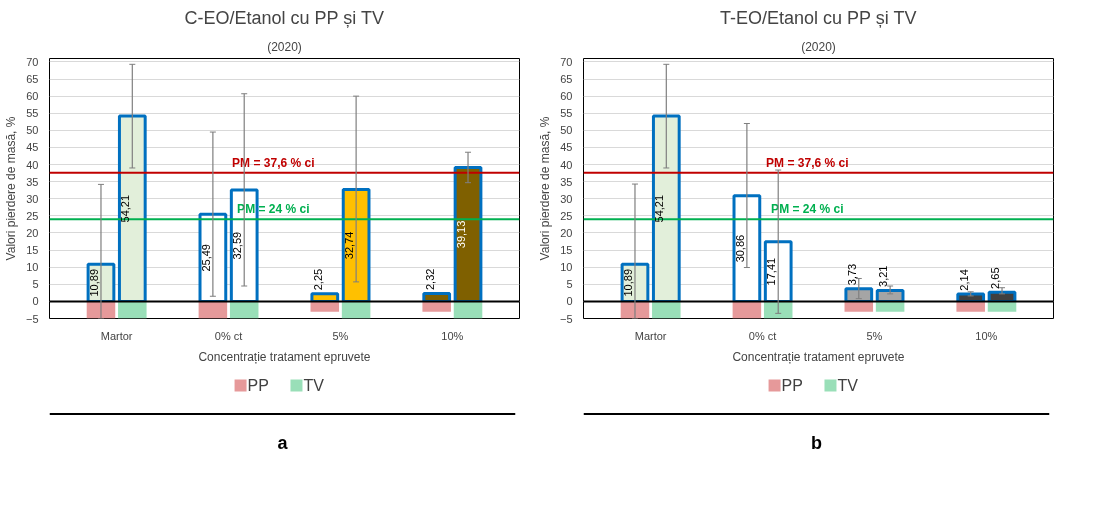  Describe the element at coordinates (816, 442) in the screenshot. I see `text: b` at that location.